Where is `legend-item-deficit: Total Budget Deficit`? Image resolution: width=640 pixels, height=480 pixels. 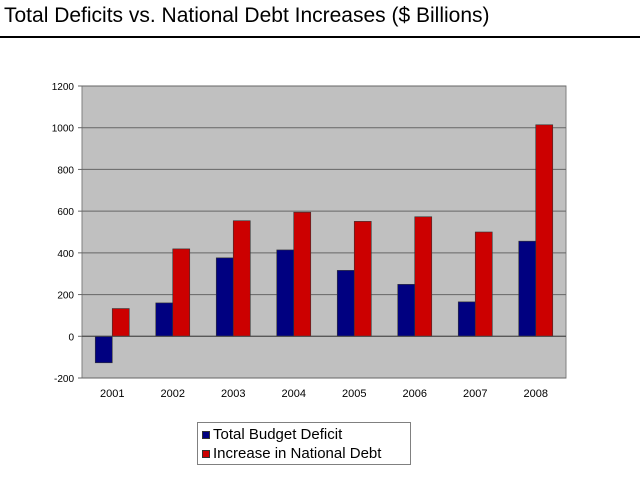
legend-item-deficit: Total Budget Deficit is located at coordinates (306, 434).